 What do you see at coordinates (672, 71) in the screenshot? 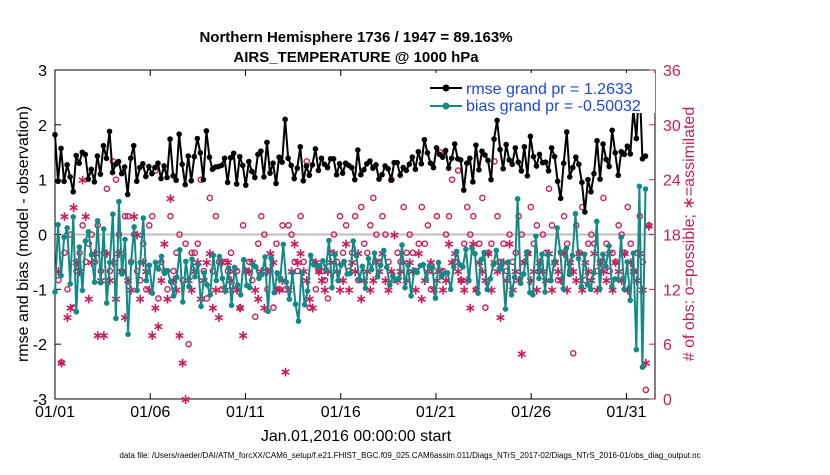
I see `y-right-tick-label: 36` at bounding box center [672, 71].